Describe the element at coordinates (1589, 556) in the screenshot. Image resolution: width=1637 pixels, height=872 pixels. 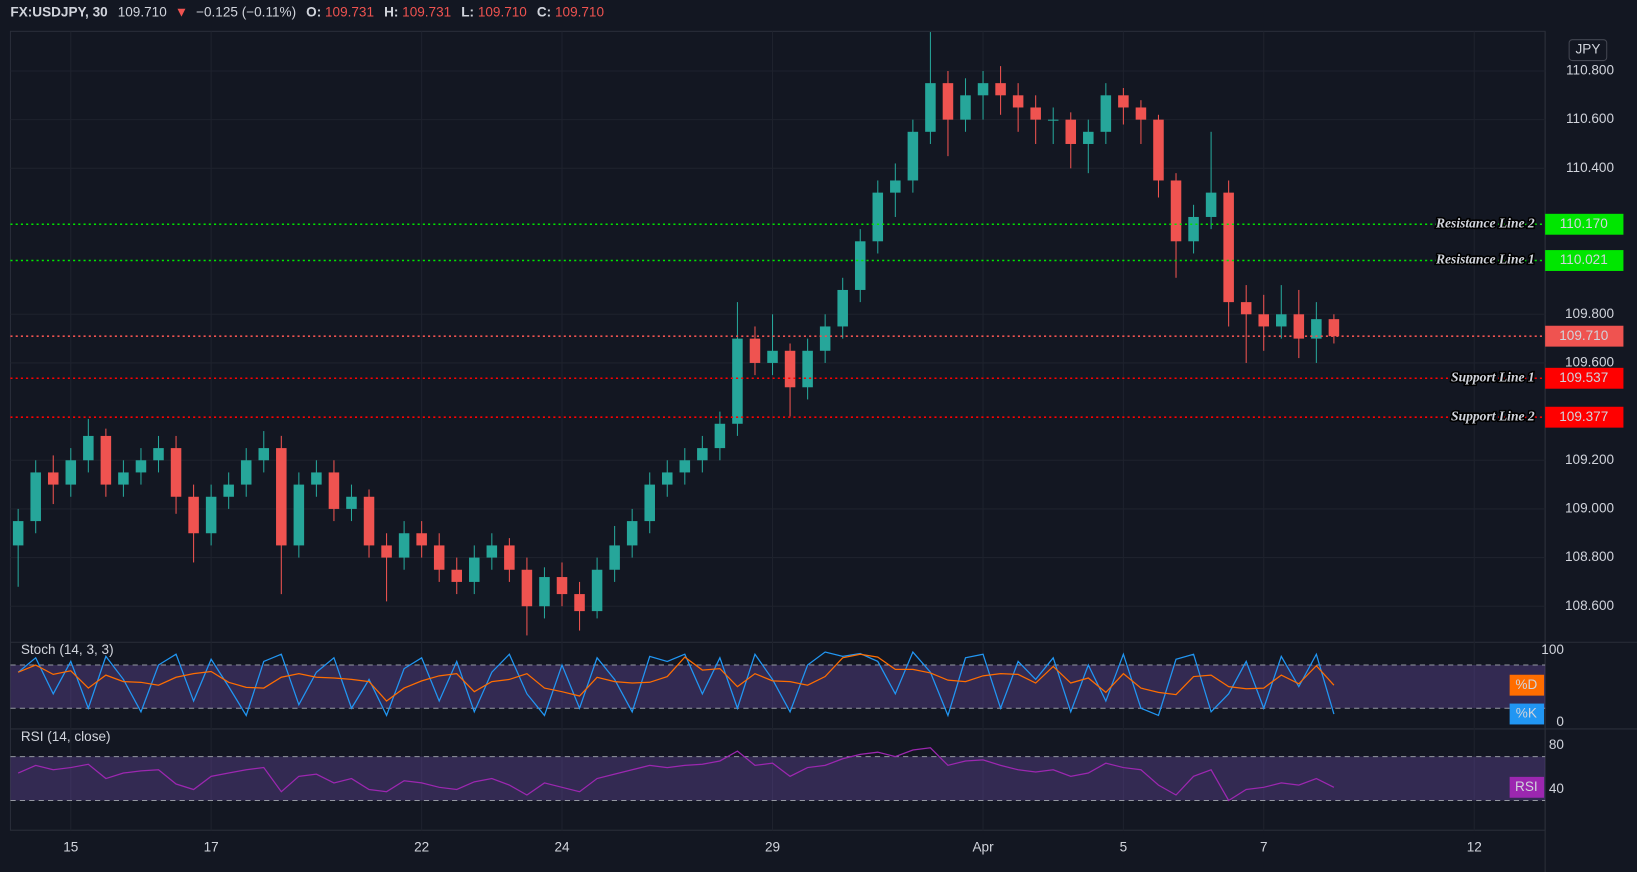
I see `y-tick-label: 108.800` at that location.